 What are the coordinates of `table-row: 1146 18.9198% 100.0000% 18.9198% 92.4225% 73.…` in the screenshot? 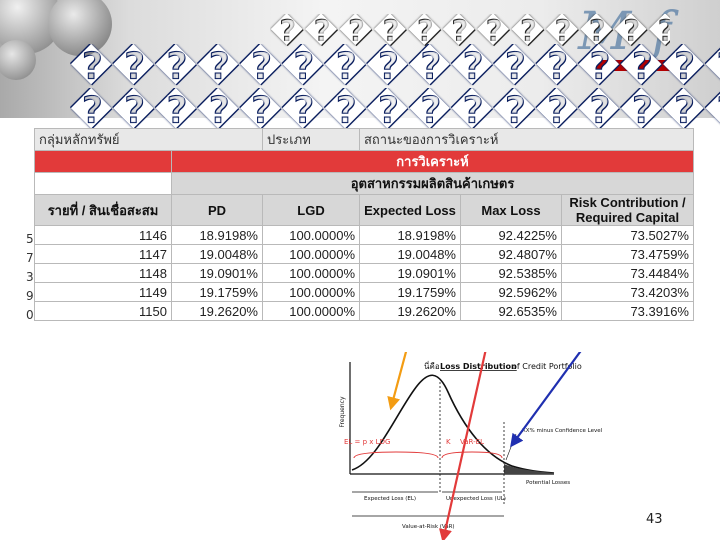 It's located at (364, 235).